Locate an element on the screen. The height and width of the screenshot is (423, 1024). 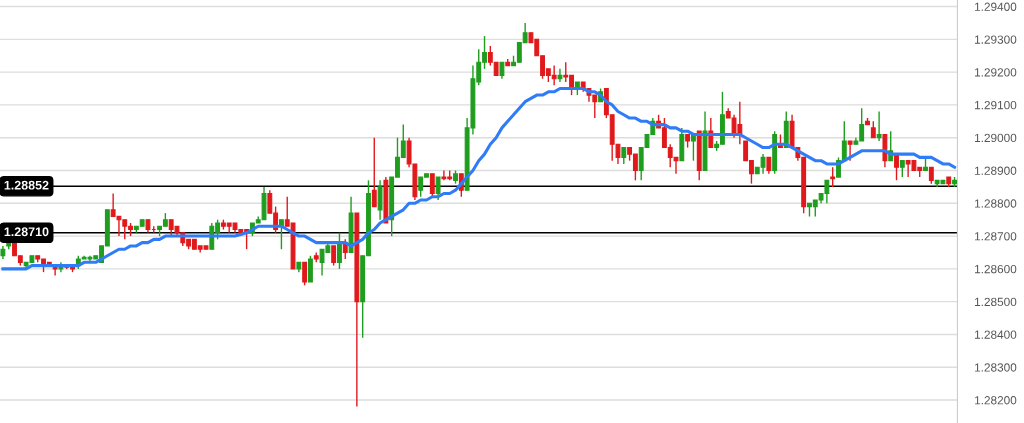
y-tick-label: 1.29200 is located at coordinates (996, 72).